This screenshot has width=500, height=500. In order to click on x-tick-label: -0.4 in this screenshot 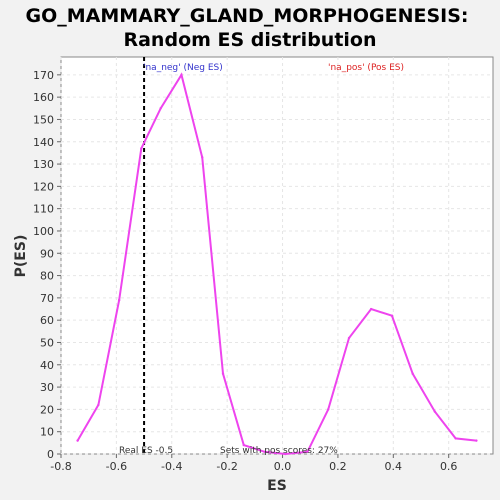, I will do `click(171, 466)`.